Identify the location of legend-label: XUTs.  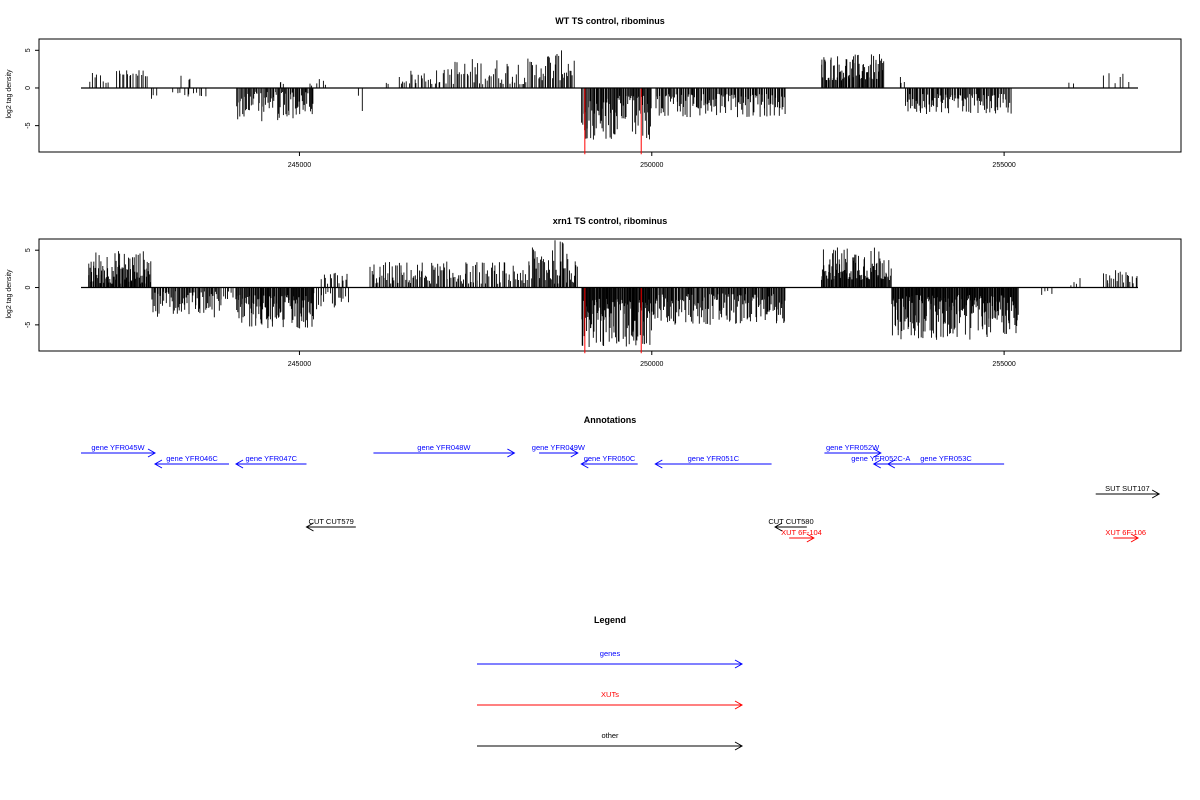
(610, 694).